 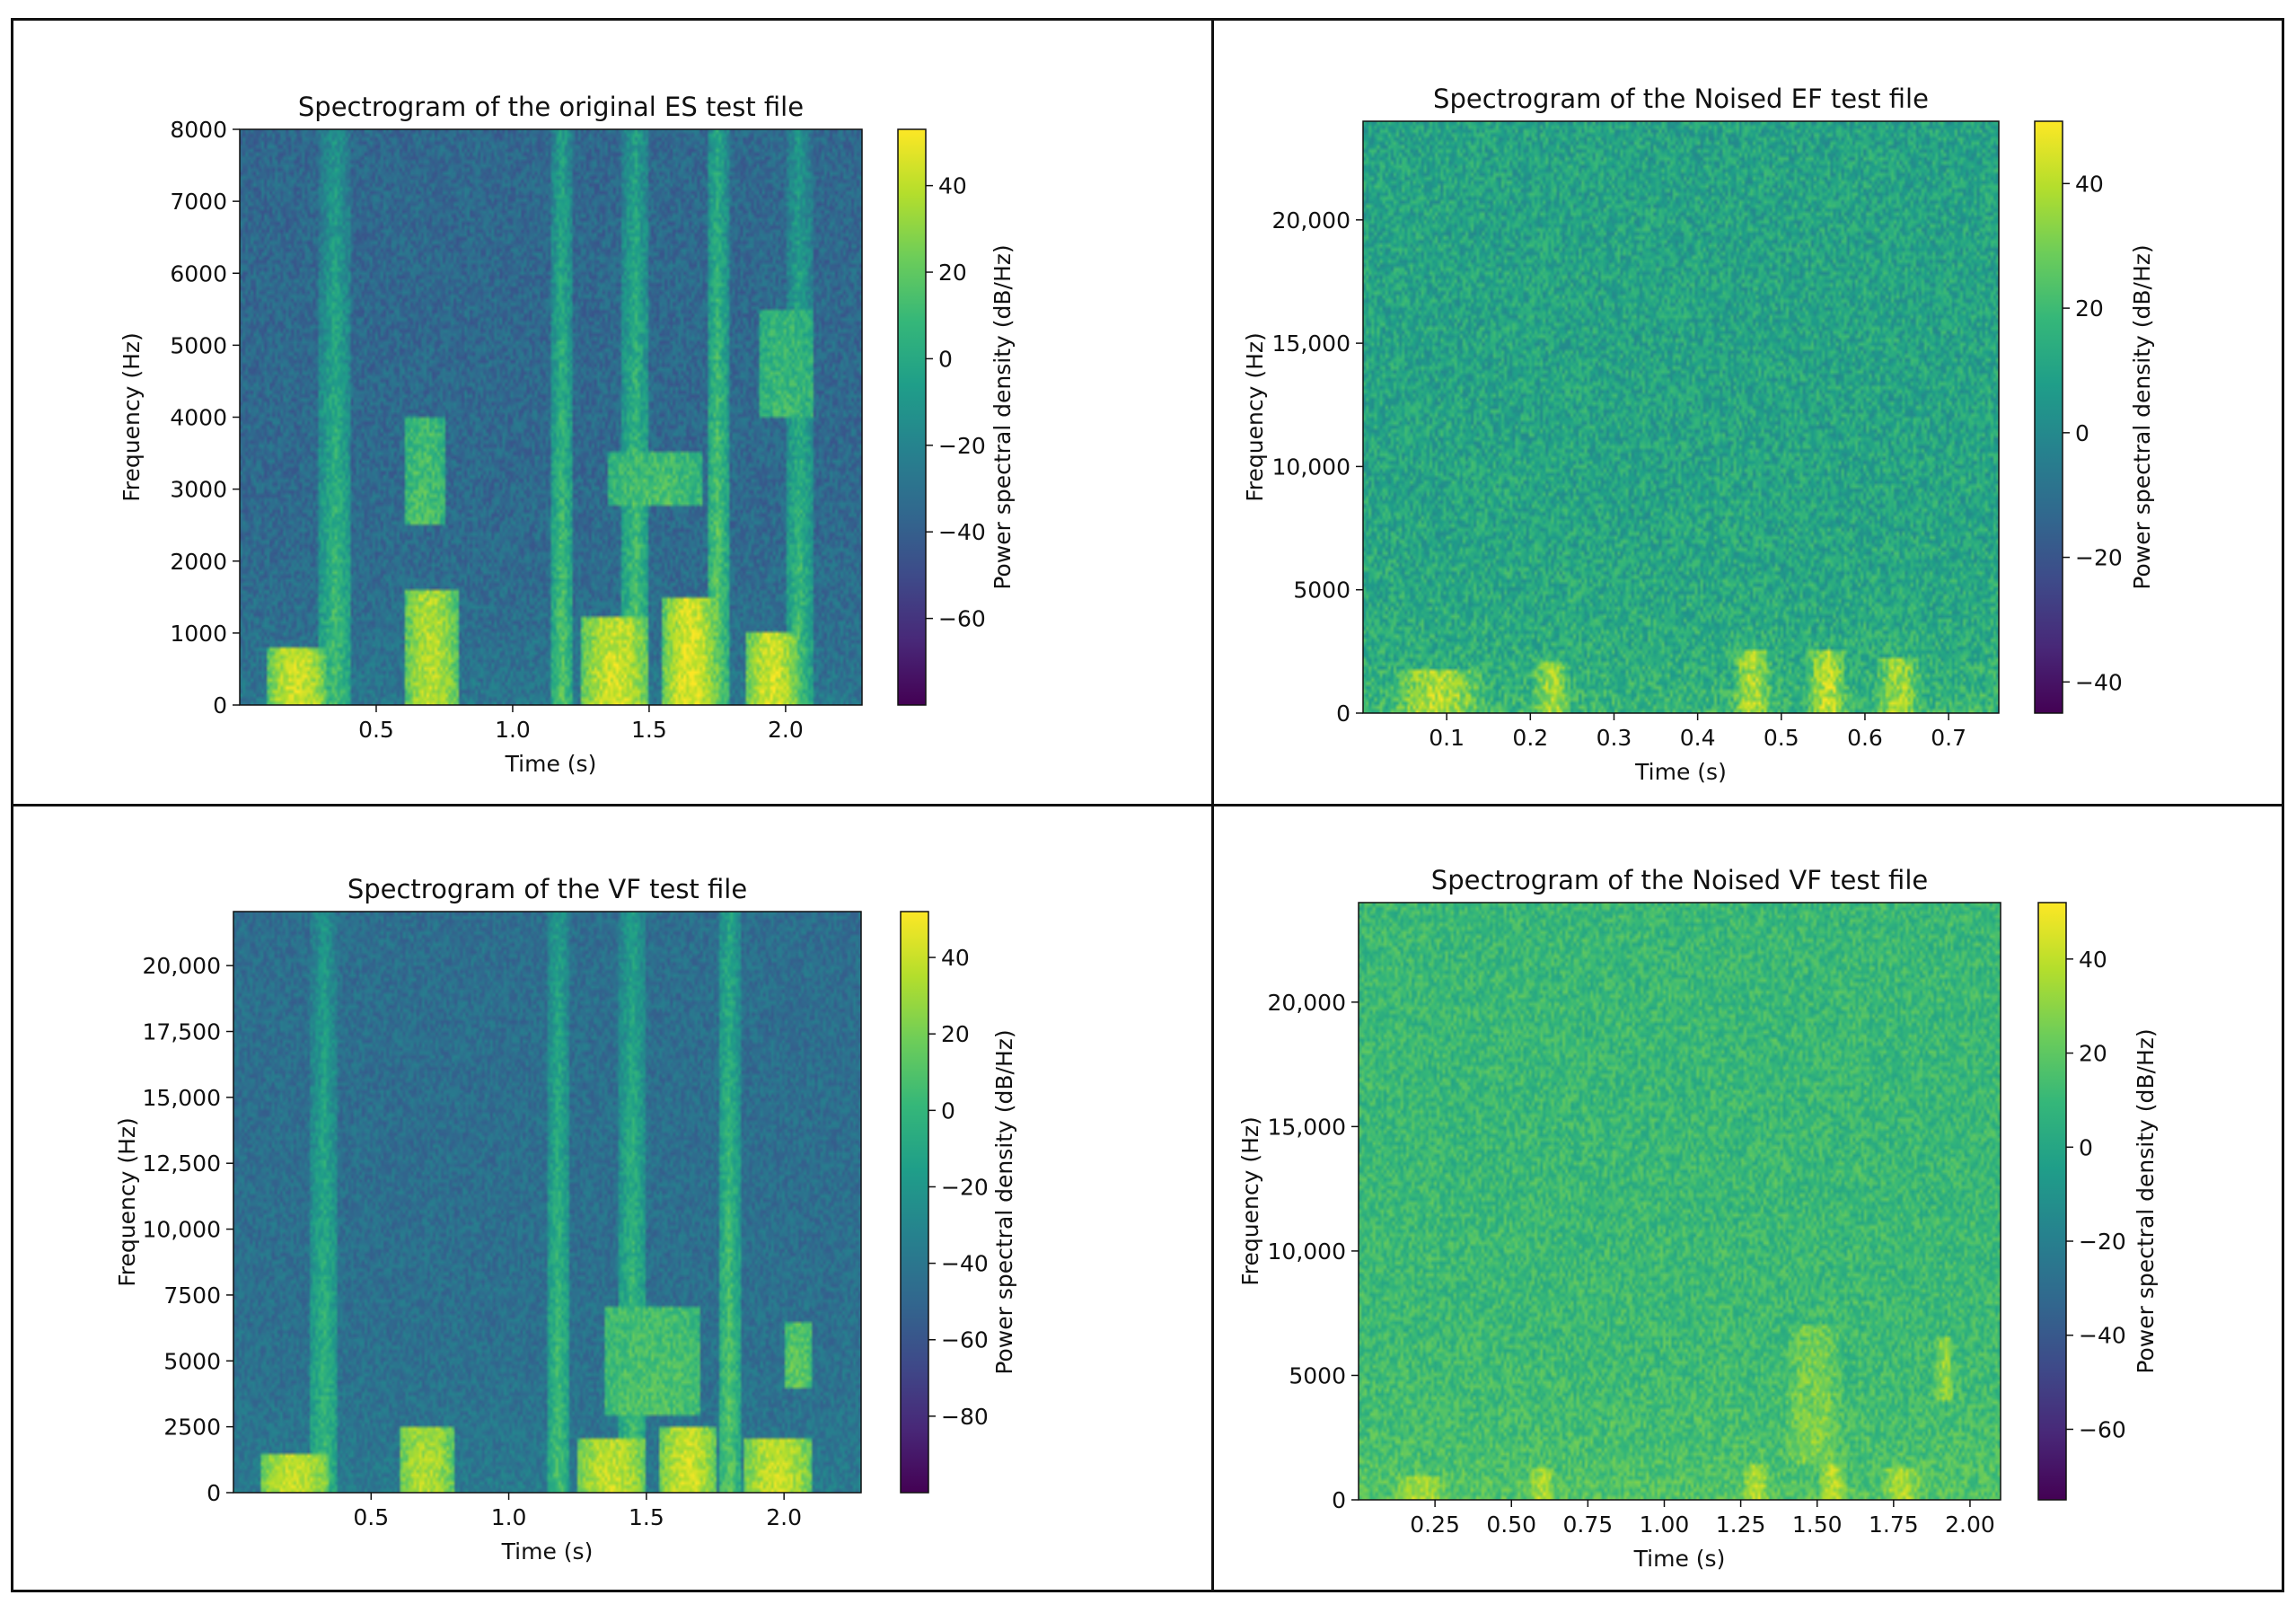 I want to click on x-tick-label: 0.3, so click(x=1614, y=738).